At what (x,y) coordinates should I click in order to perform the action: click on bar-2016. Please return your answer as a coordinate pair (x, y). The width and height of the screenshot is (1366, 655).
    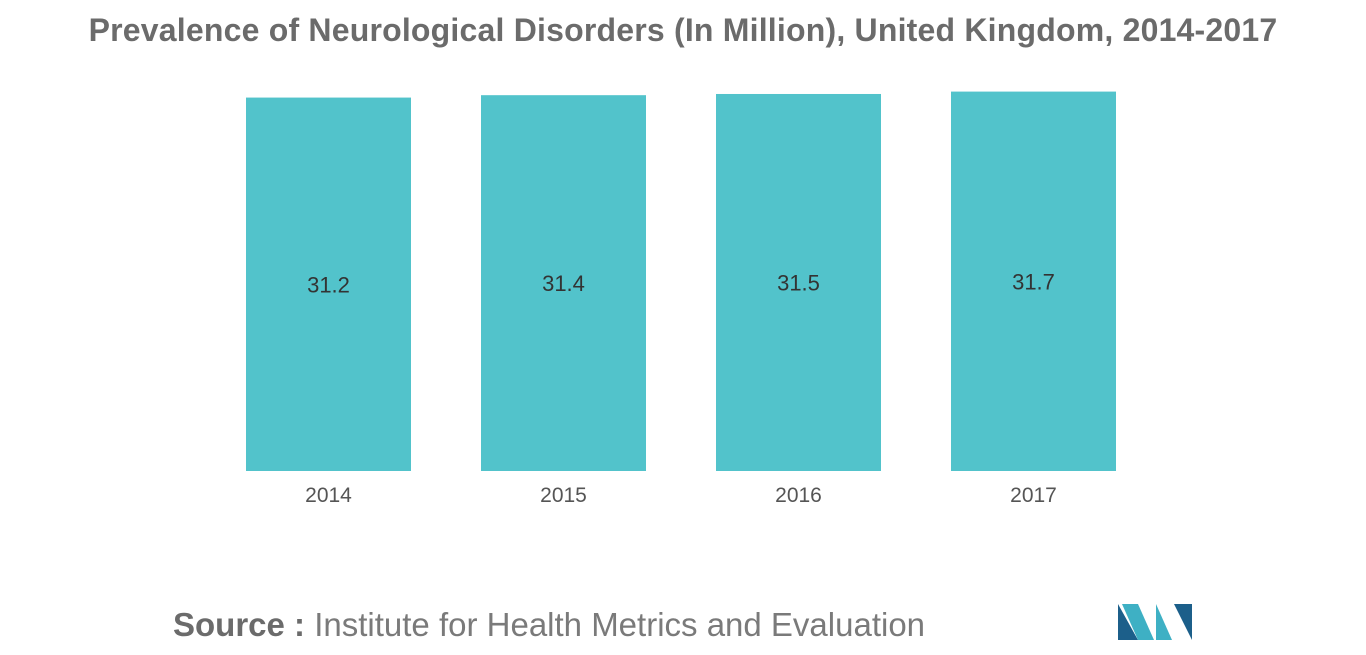
    Looking at the image, I should click on (798, 282).